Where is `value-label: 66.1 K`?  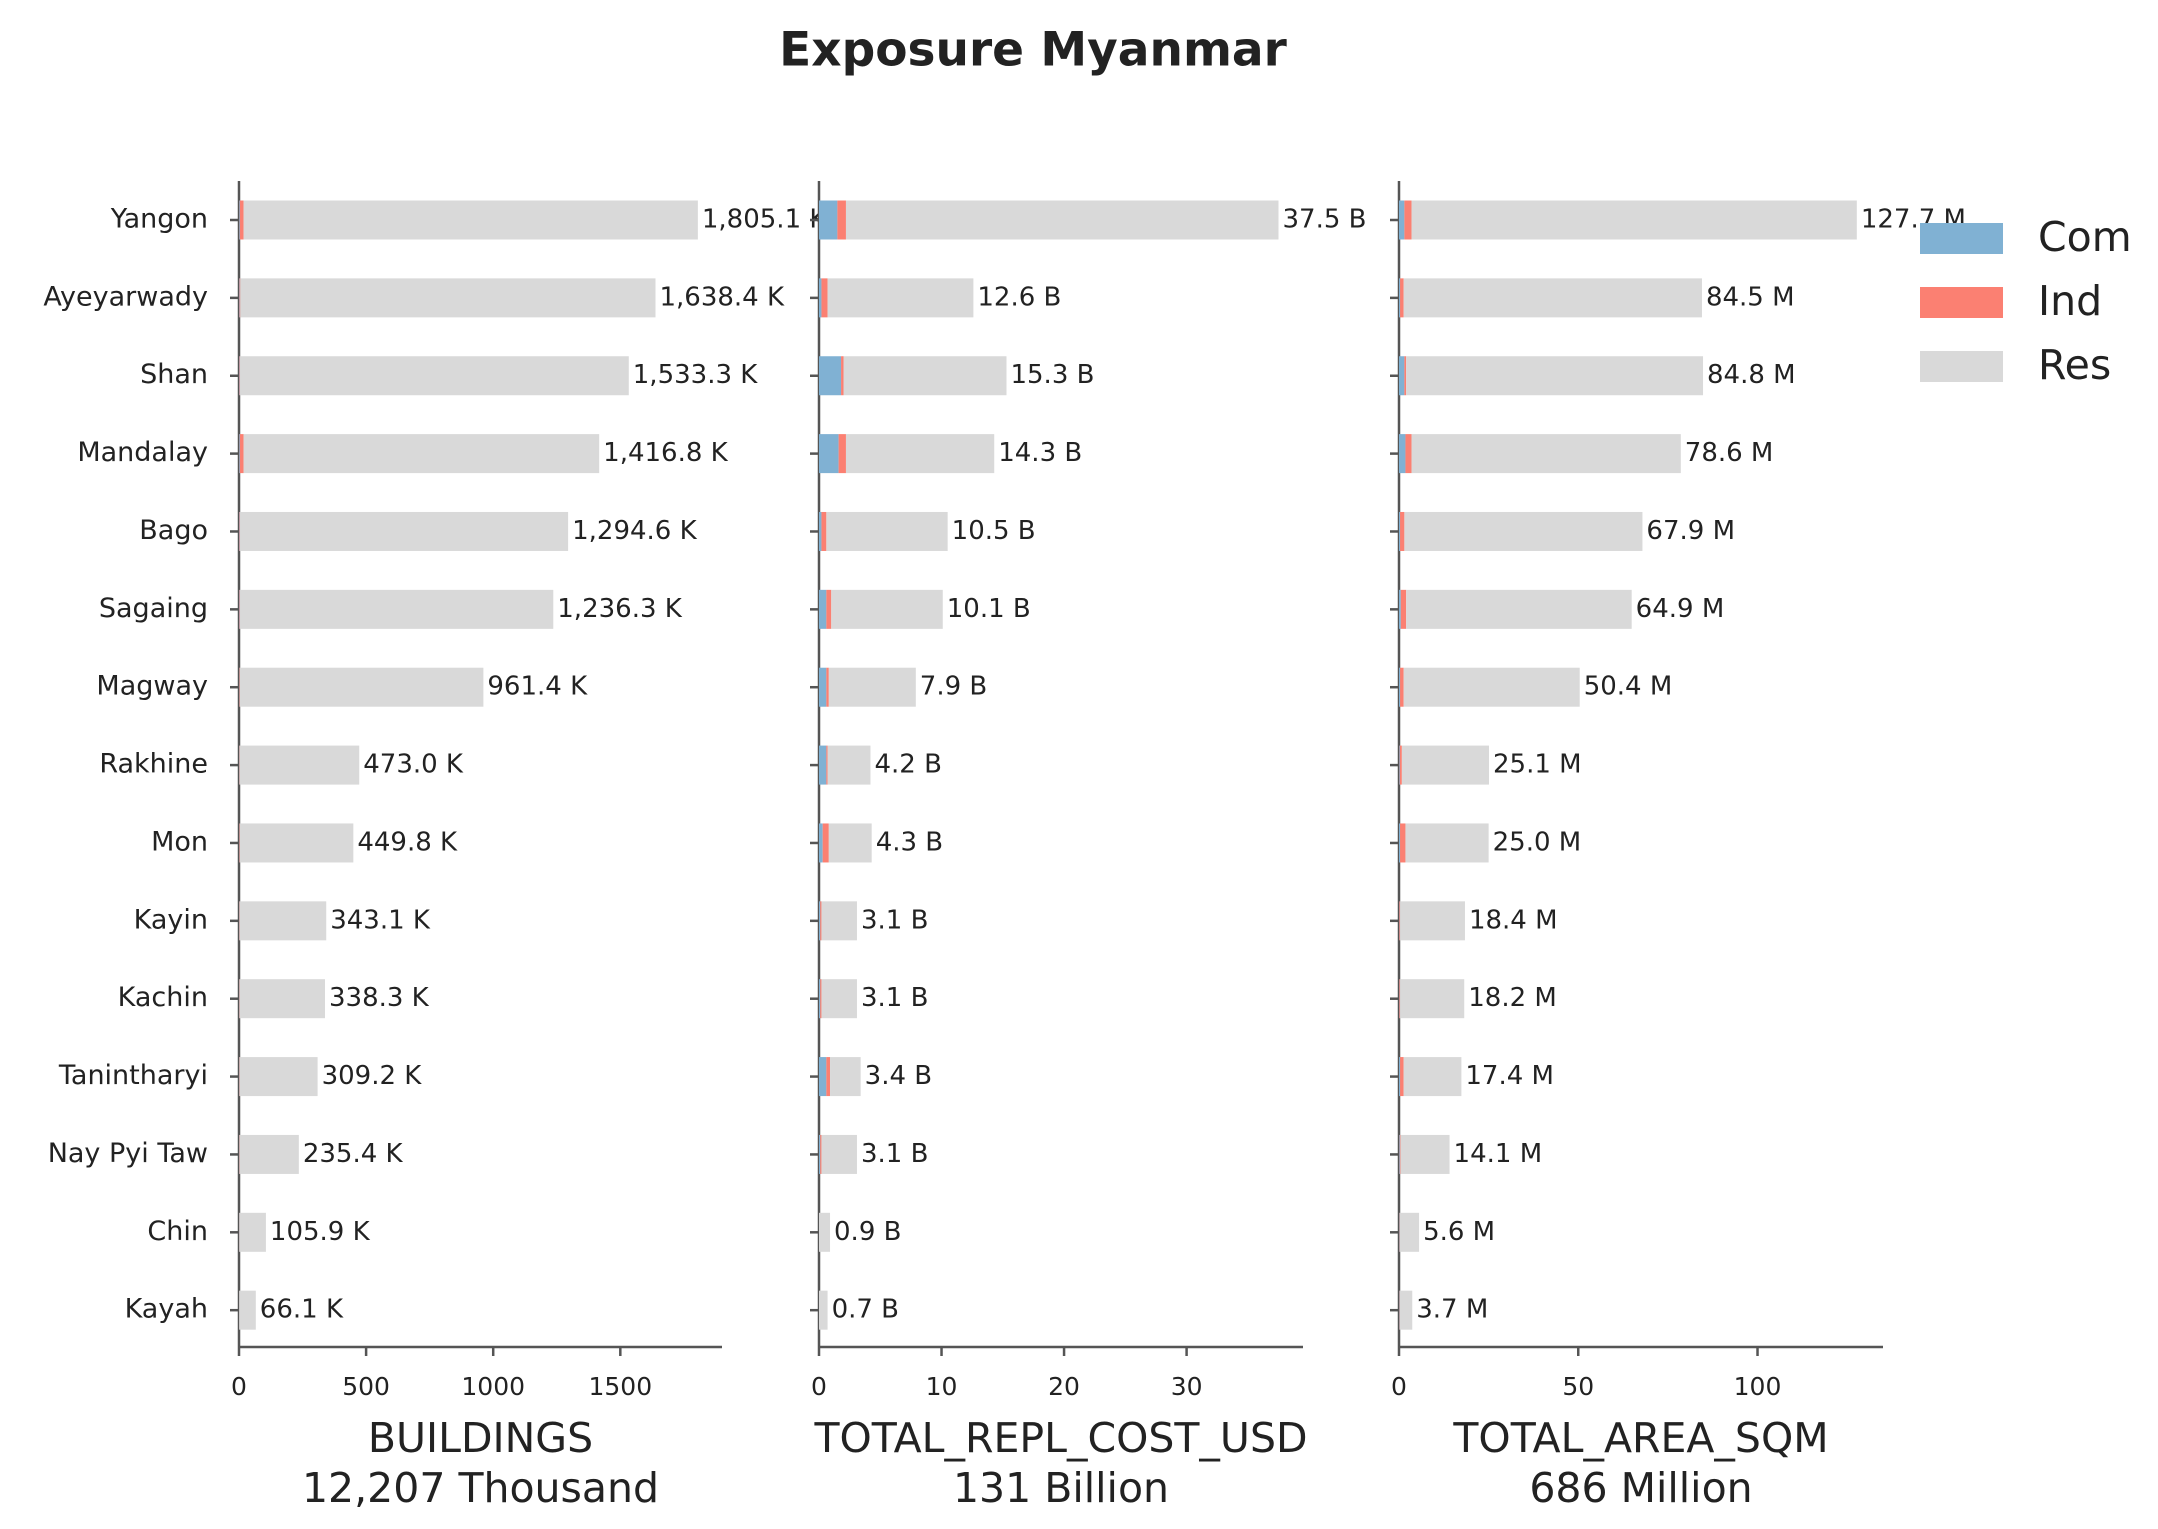
value-label: 66.1 K is located at coordinates (302, 1310).